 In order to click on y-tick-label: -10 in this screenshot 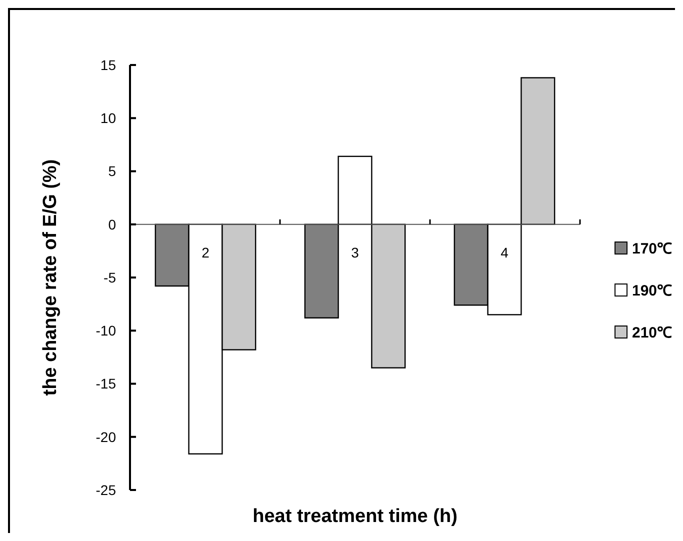, I will do `click(106, 330)`.